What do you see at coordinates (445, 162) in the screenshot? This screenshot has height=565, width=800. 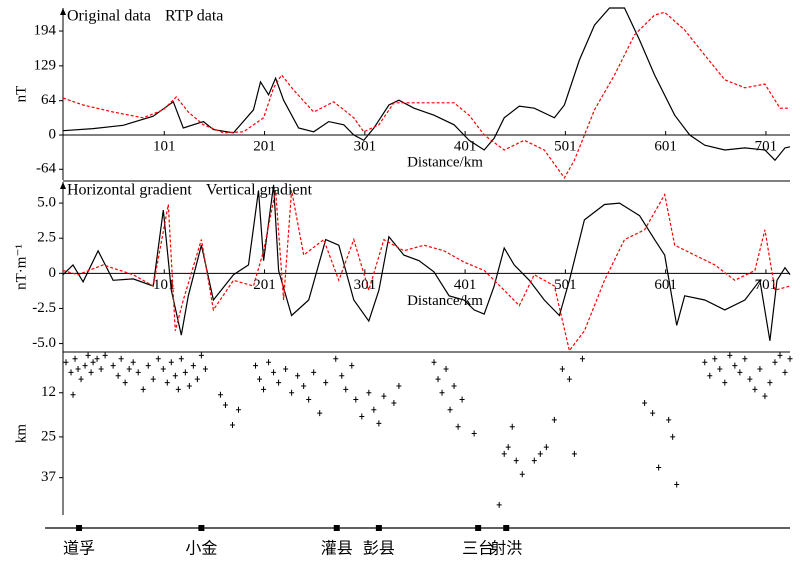 I see `x-axis-label: Distance/km` at bounding box center [445, 162].